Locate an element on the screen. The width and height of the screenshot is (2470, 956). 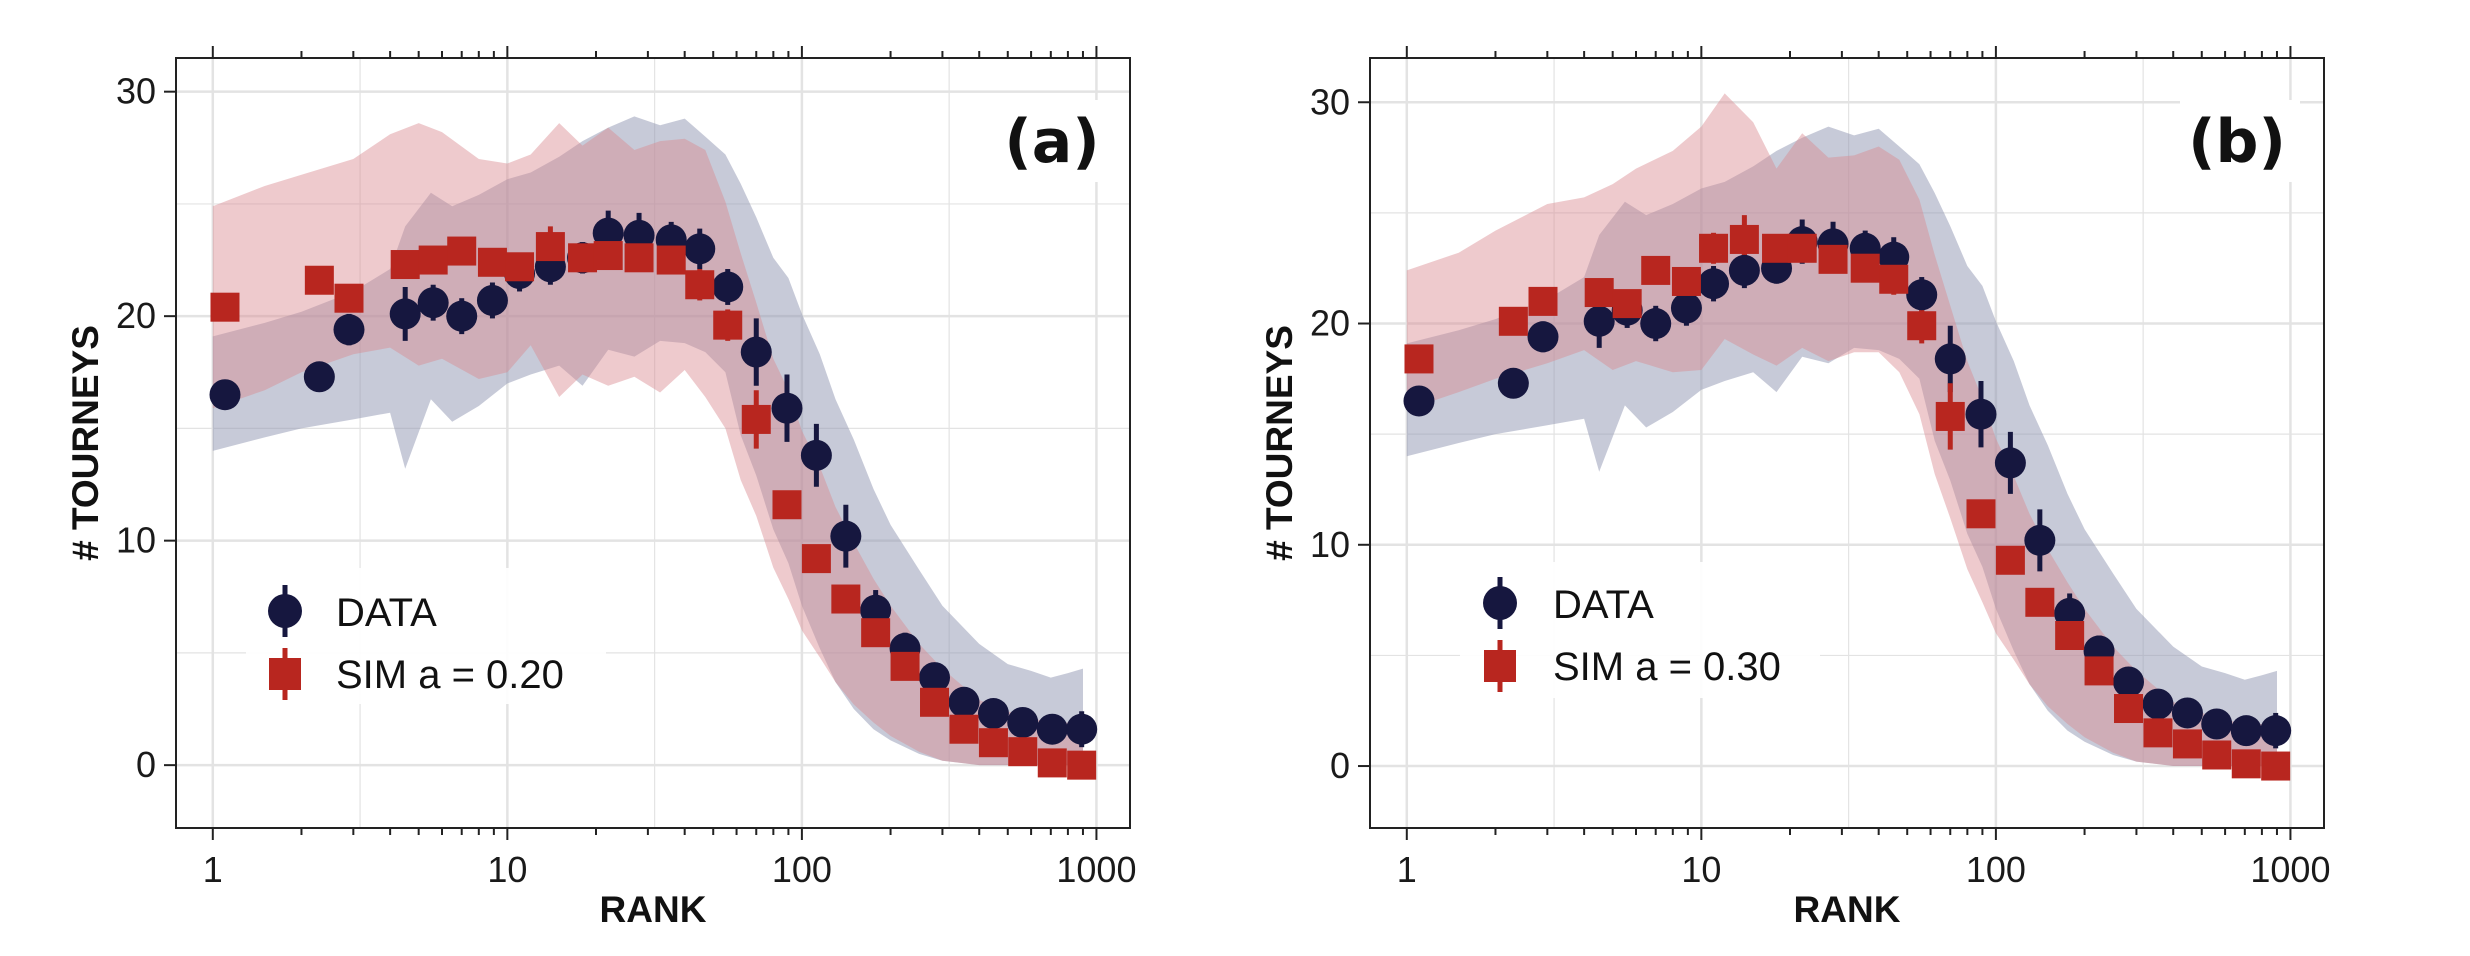
legend-data-symbol-b is located at coordinates (1500, 603).